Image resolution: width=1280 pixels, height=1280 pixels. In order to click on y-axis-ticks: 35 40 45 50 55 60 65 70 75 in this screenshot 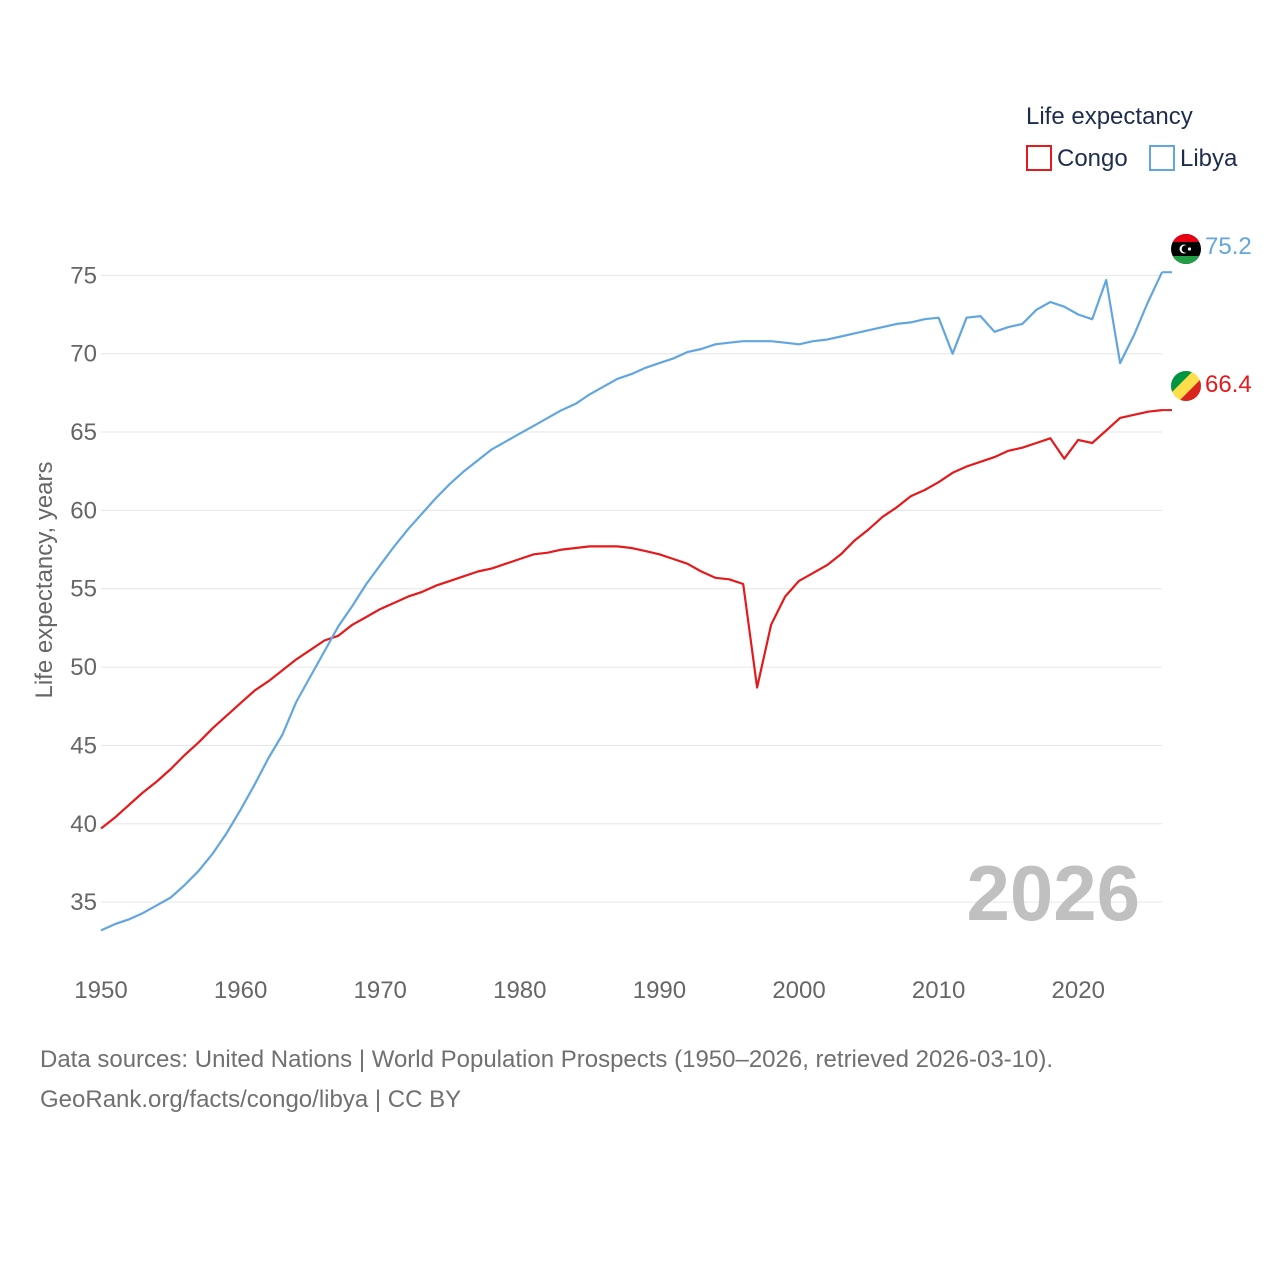, I will do `click(83, 589)`.